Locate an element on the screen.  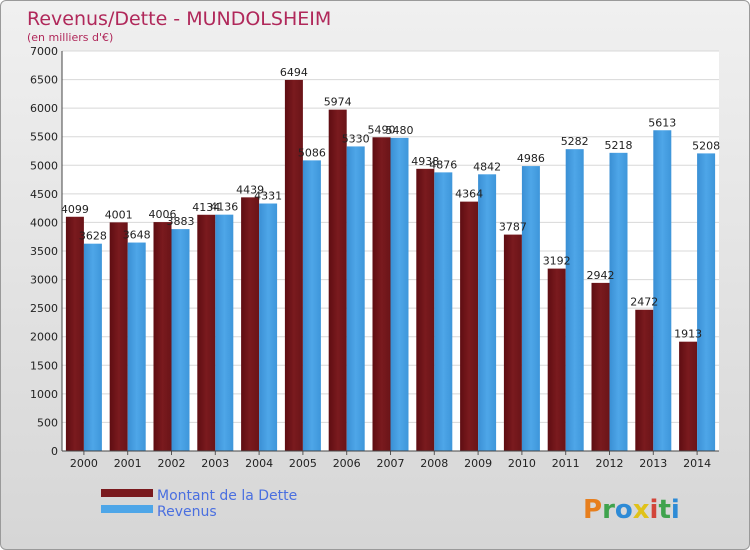
x-tick-label: 2004 is located at coordinates (259, 463).